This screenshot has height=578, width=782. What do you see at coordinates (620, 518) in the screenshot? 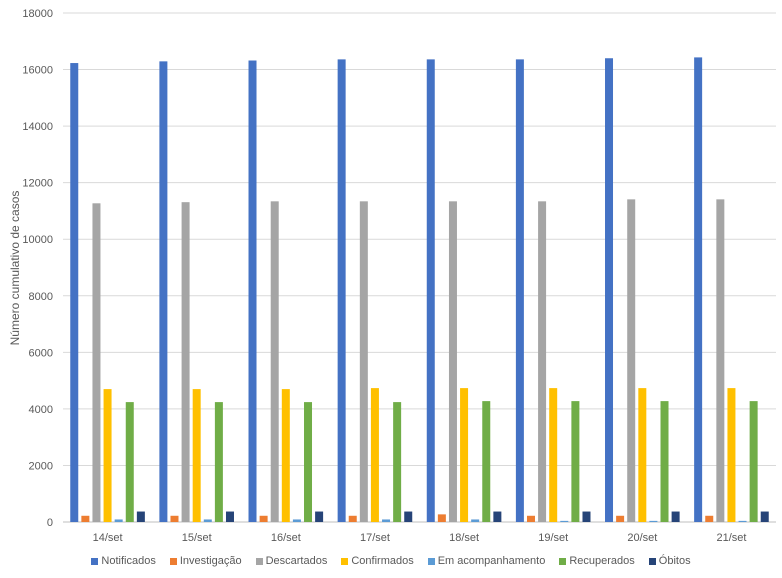
I see `bar-investigação-20/set` at bounding box center [620, 518].